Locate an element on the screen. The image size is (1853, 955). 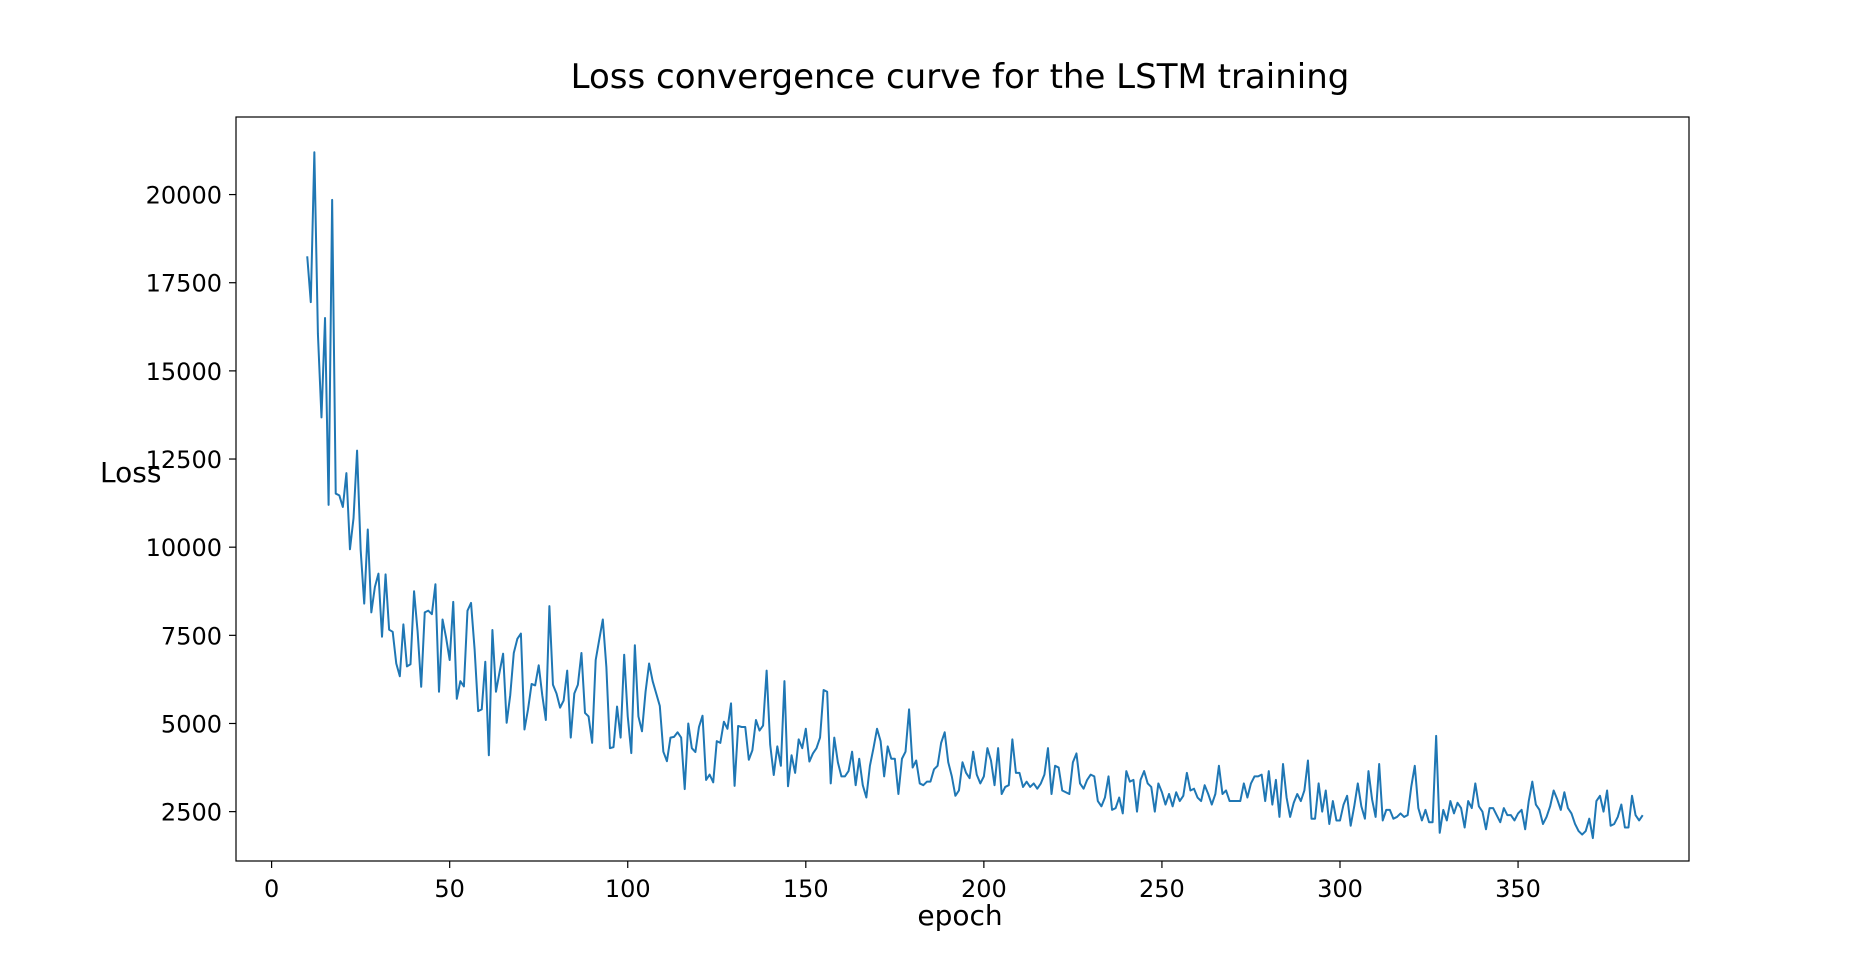
x-axis: 0 50 100 150 200 250 300 350 is located at coordinates (902, 882).